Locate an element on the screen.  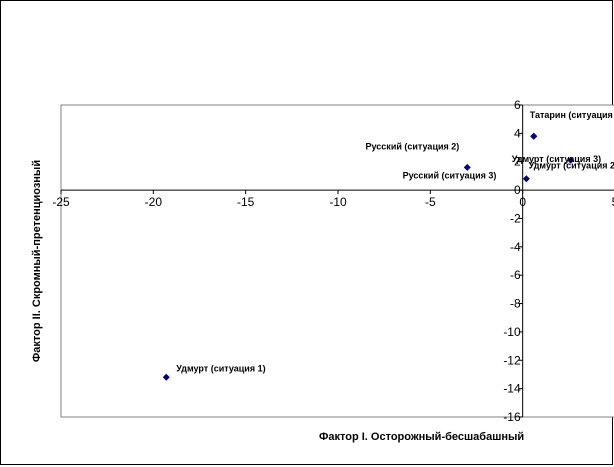
y-tick-label: -8 is located at coordinates (515, 304).